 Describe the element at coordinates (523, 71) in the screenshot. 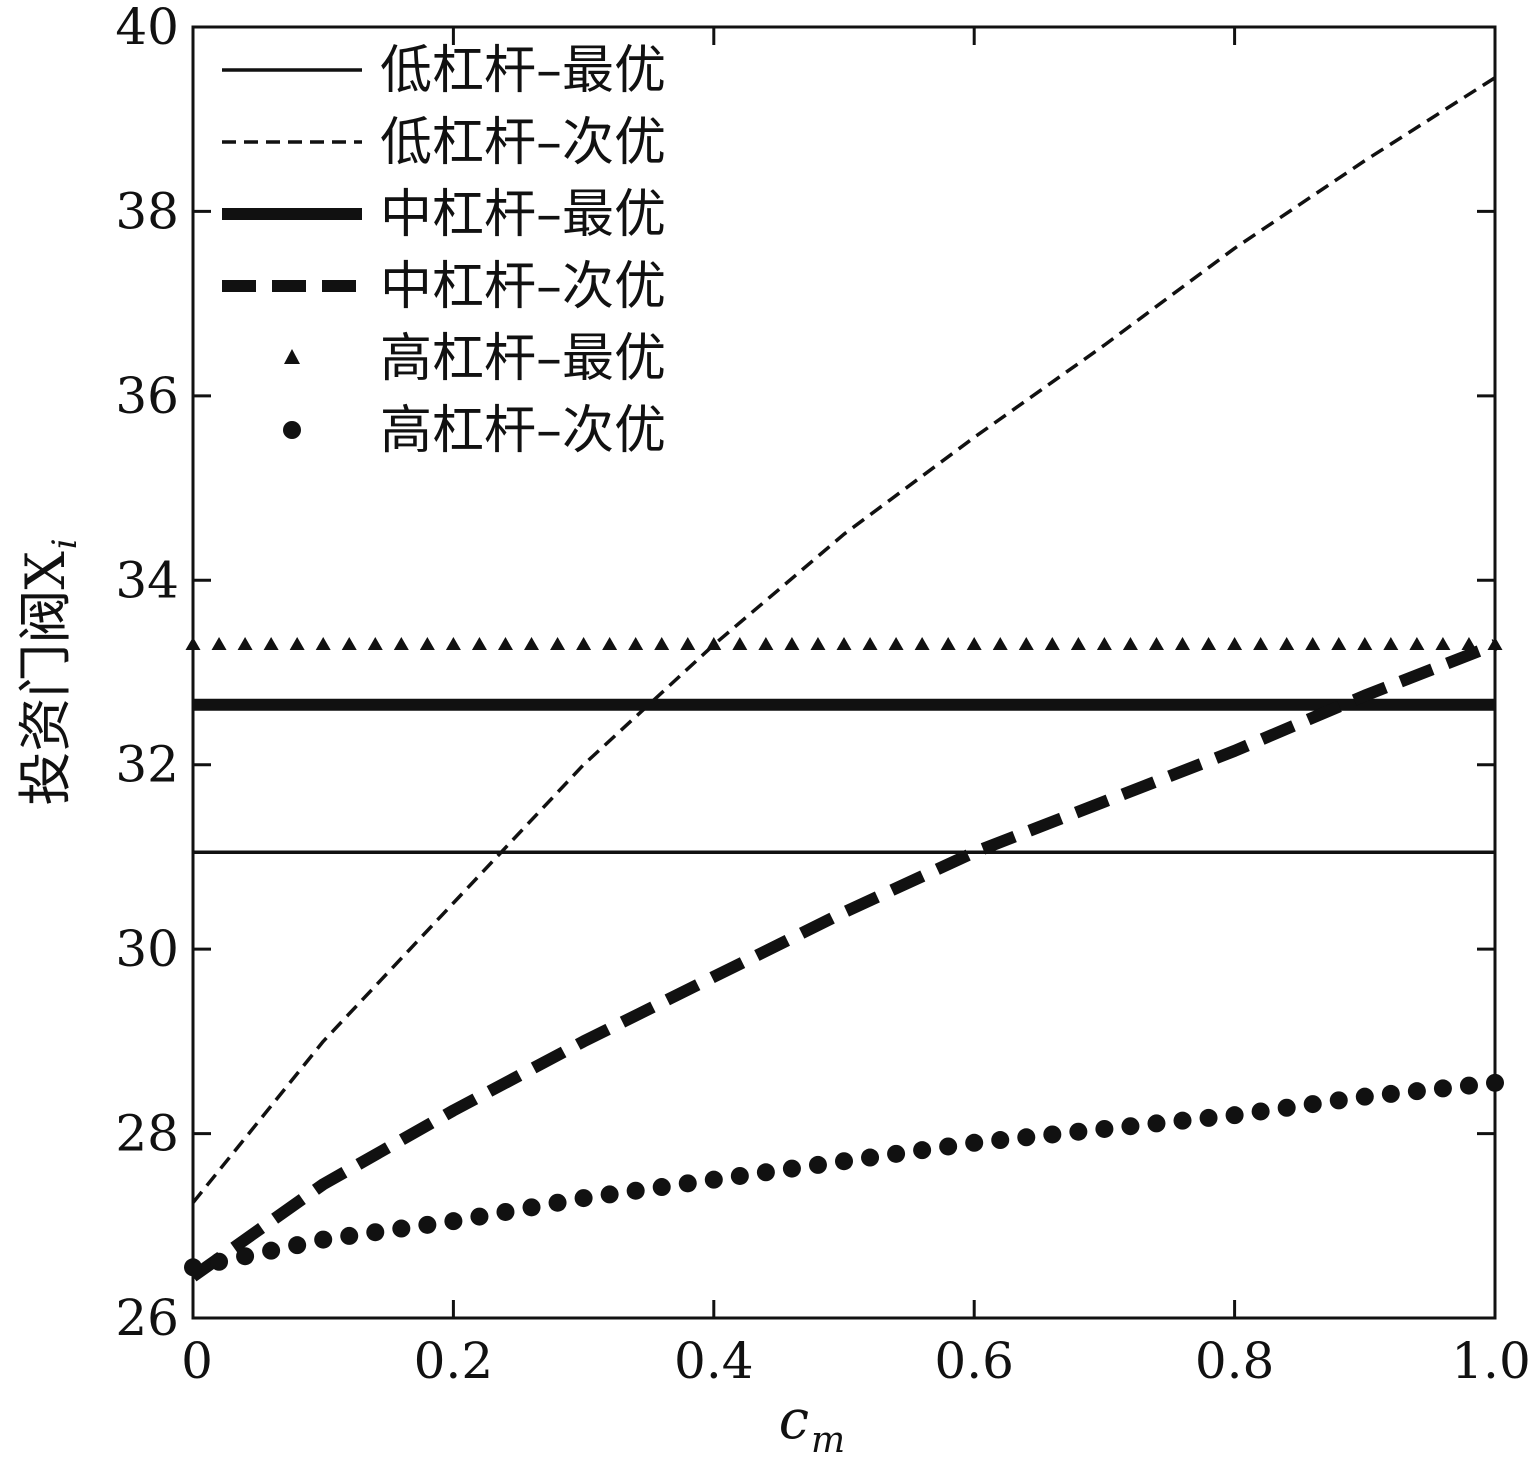

I see `legend-label-1: 低杠杆–最优` at that location.